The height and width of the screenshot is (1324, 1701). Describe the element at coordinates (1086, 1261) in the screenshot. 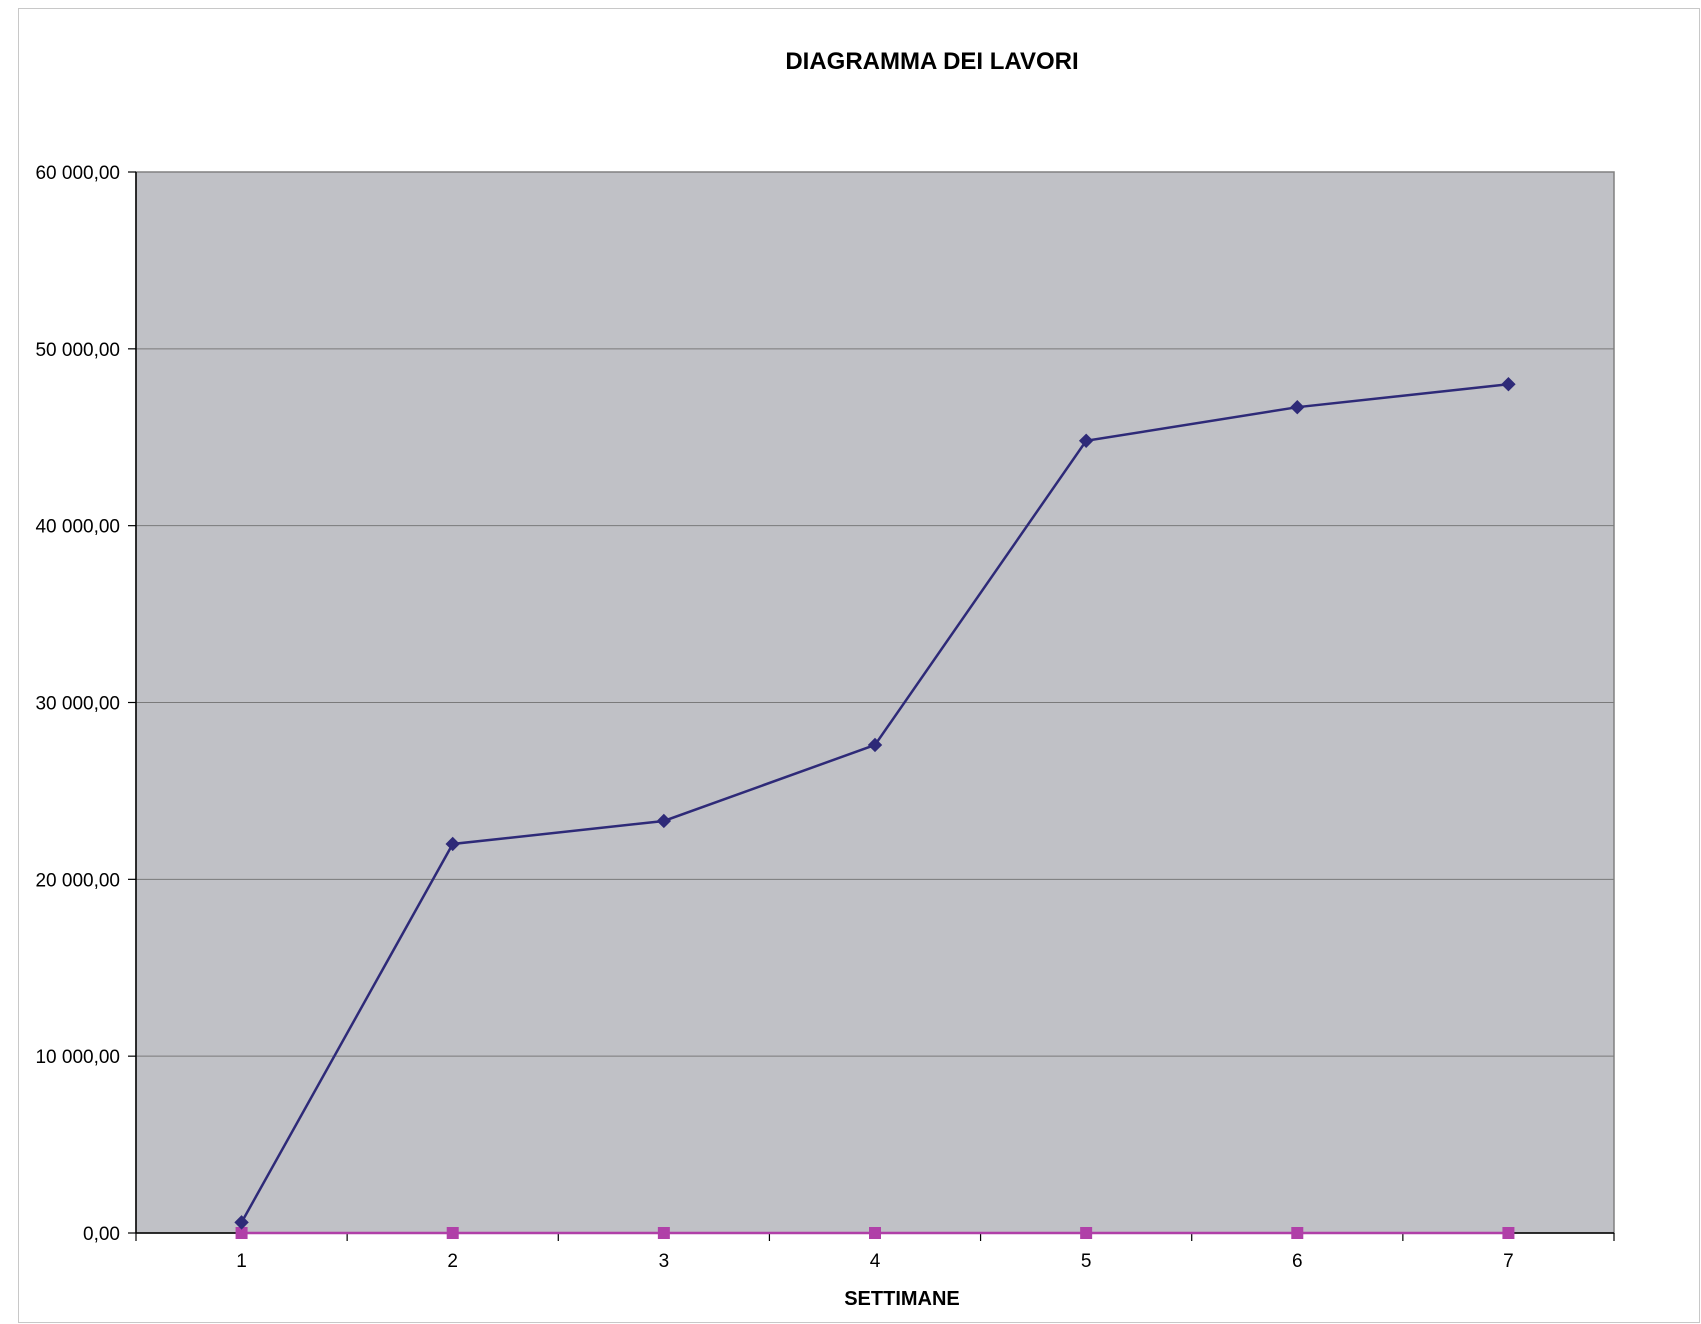

I see `x-tick-label: 5` at that location.